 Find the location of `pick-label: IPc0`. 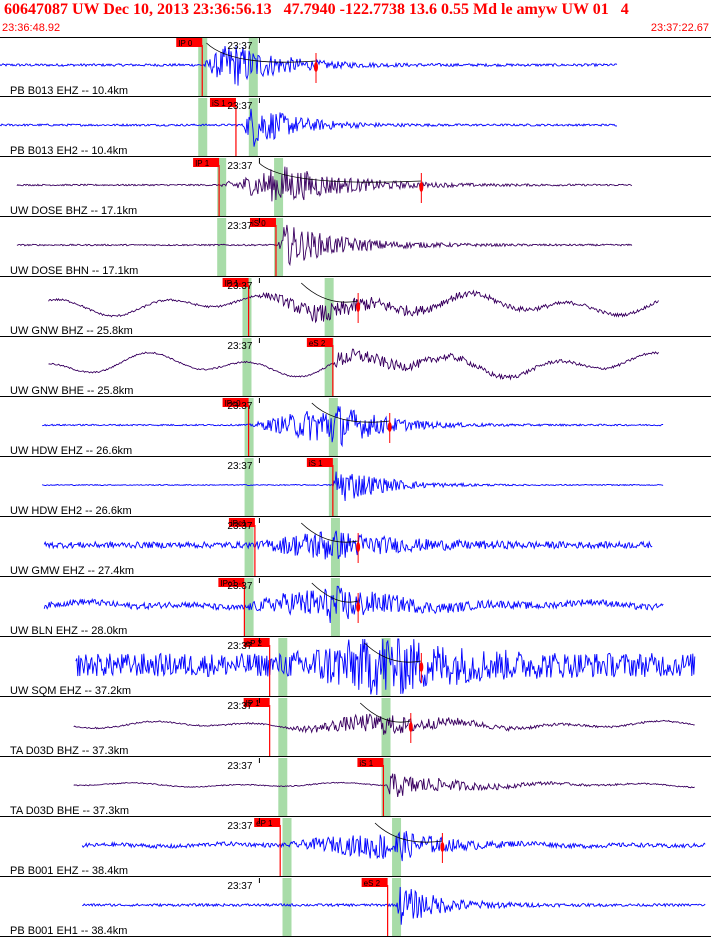

pick-label: IPc0 is located at coordinates (233, 403).